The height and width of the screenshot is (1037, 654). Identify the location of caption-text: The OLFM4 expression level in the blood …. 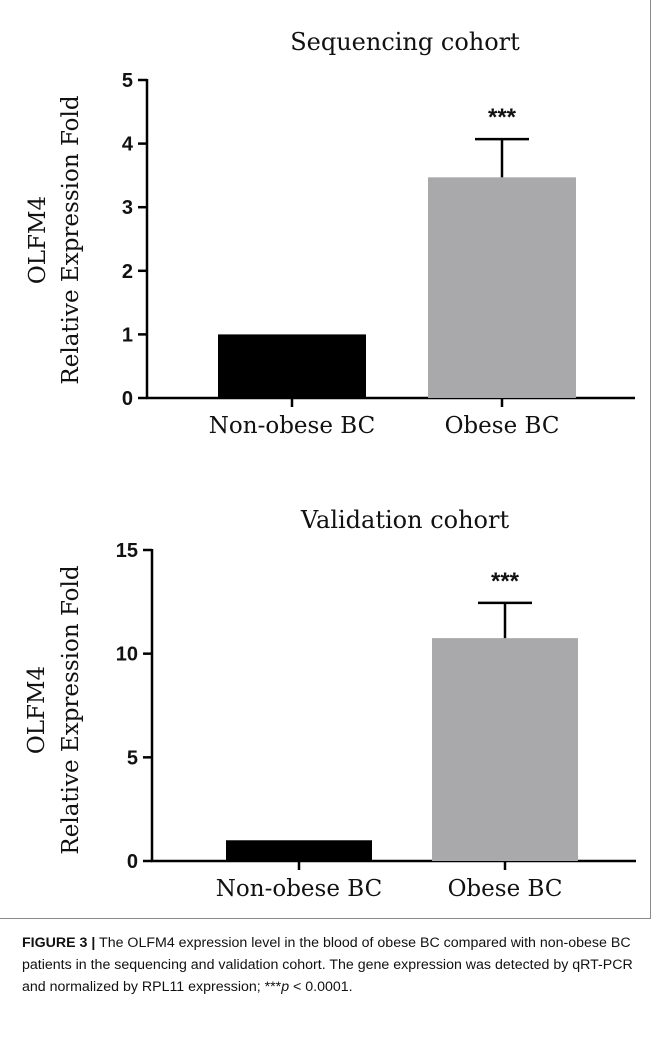
(327, 965).